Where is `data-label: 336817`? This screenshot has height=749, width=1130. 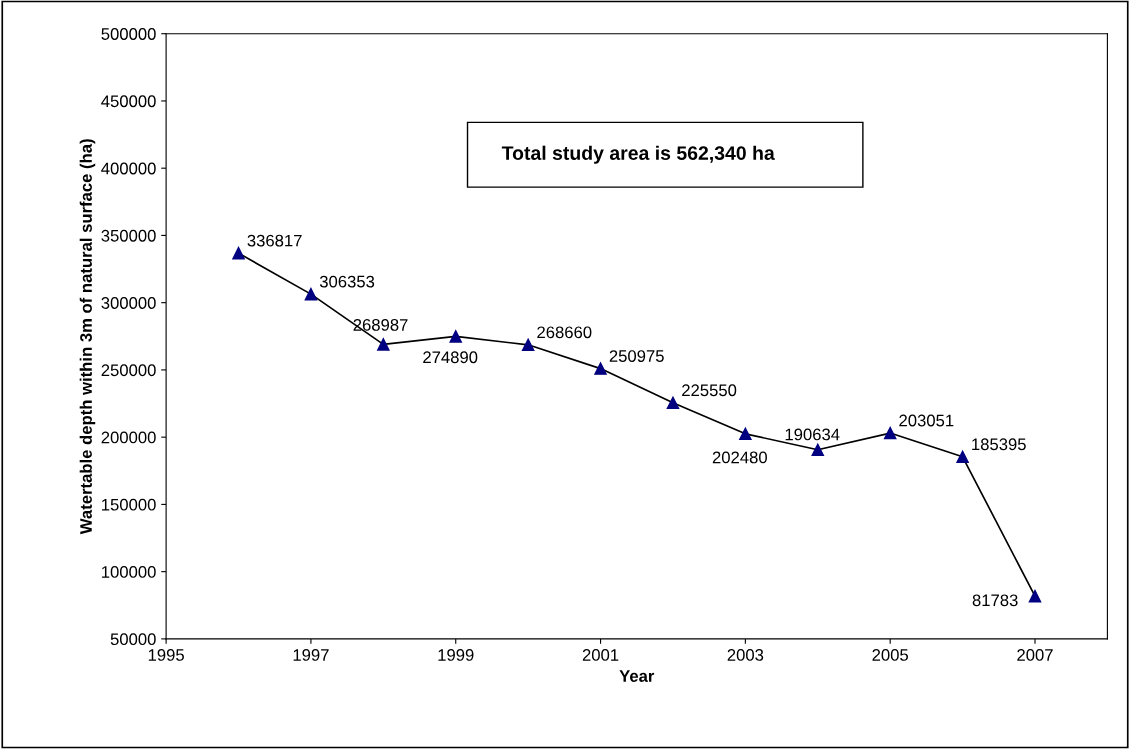 data-label: 336817 is located at coordinates (274, 240).